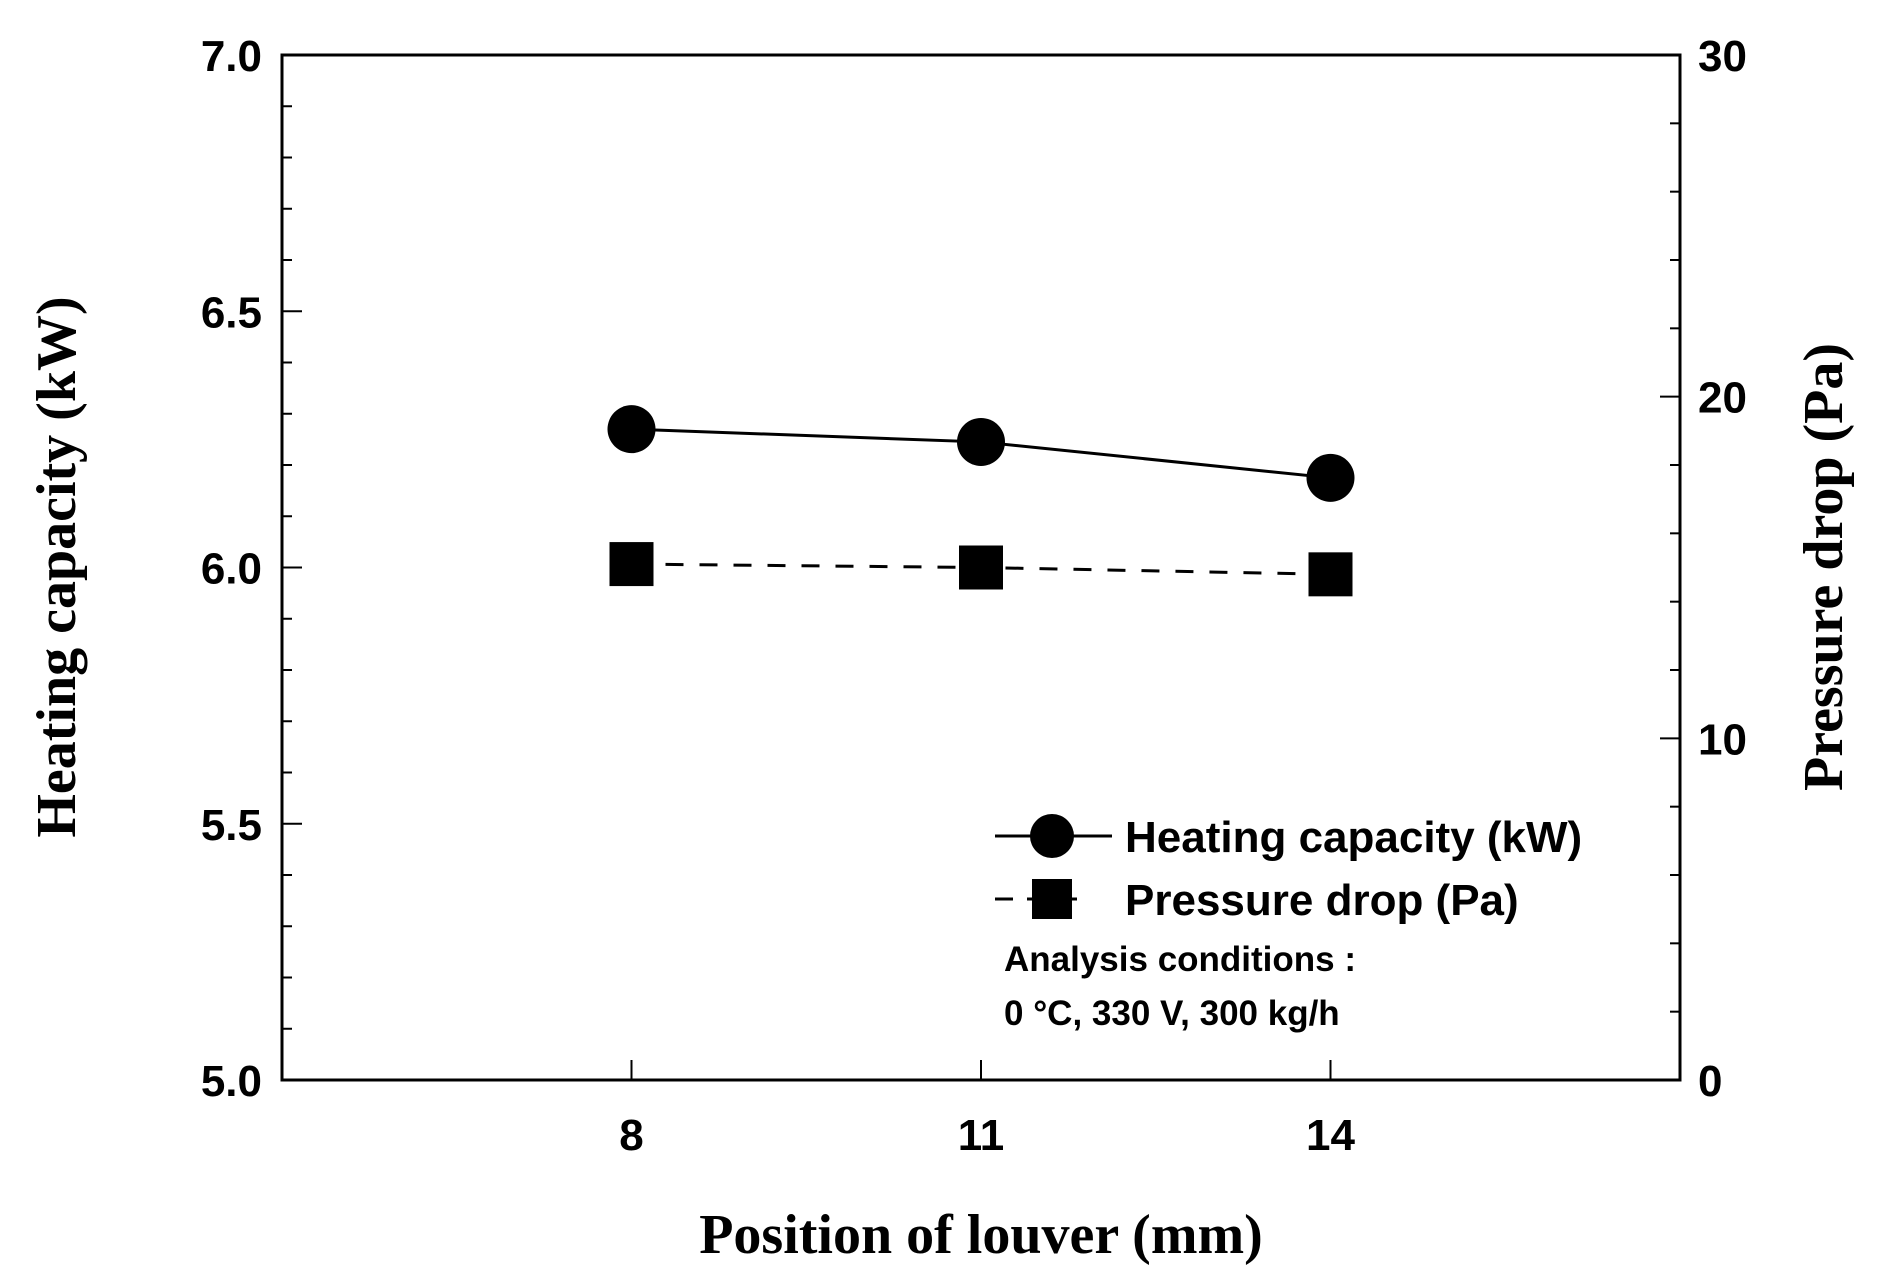 The width and height of the screenshot is (1896, 1279). Describe the element at coordinates (1180, 959) in the screenshot. I see `analysis-conditions-title: Analysis conditions :` at that location.